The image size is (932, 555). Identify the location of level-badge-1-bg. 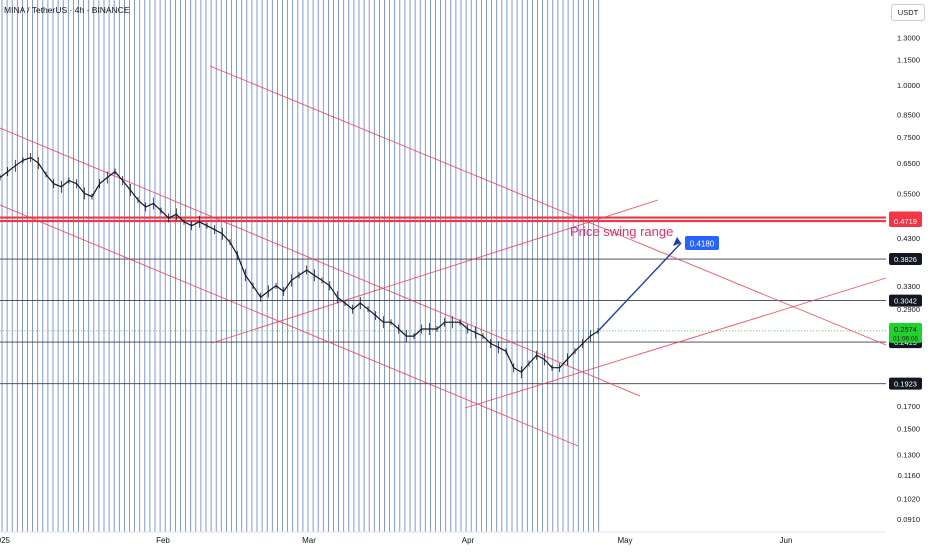
(905, 221).